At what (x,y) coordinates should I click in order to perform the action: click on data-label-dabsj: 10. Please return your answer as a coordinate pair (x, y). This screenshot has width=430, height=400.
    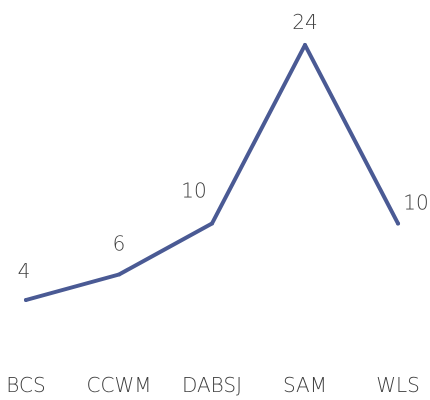
    Looking at the image, I should click on (193, 191).